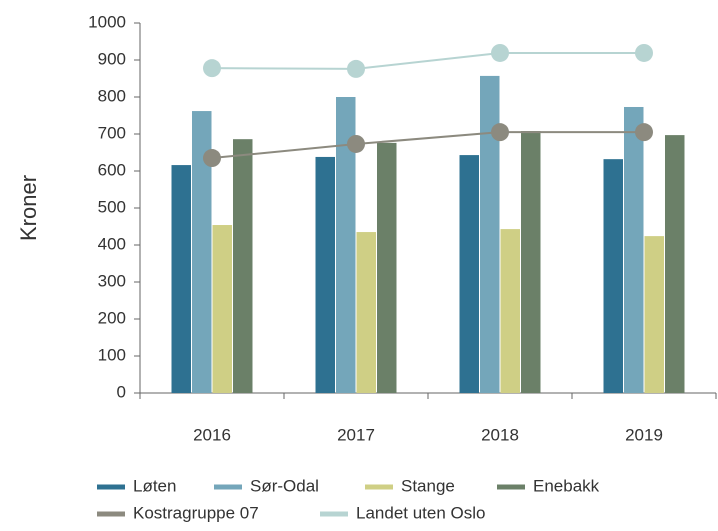  What do you see at coordinates (356, 434) in the screenshot?
I see `x-tick-label: 2017` at bounding box center [356, 434].